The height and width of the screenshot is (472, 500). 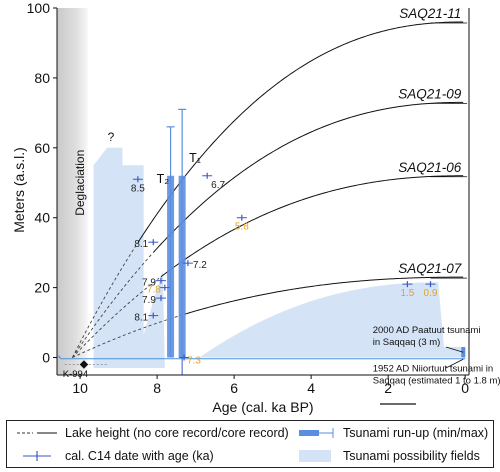 I want to click on field-deglaciation-block, so click(x=118, y=258).